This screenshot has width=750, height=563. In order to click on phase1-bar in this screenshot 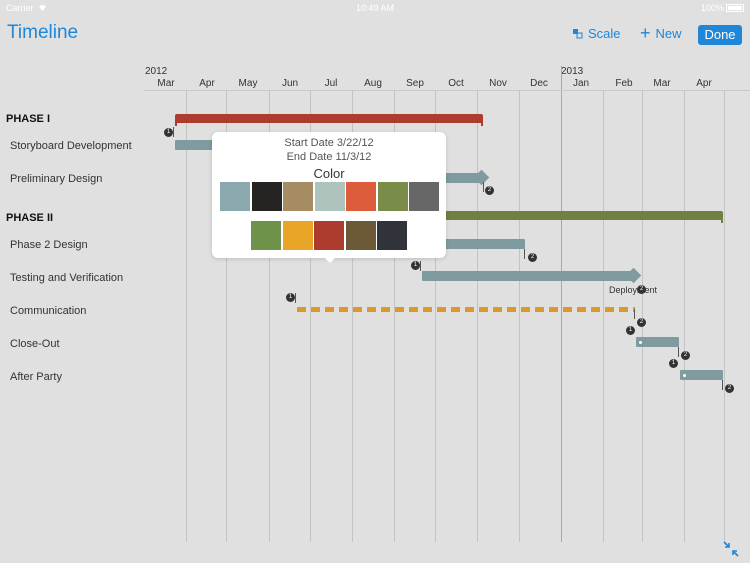, I will do `click(329, 120)`.